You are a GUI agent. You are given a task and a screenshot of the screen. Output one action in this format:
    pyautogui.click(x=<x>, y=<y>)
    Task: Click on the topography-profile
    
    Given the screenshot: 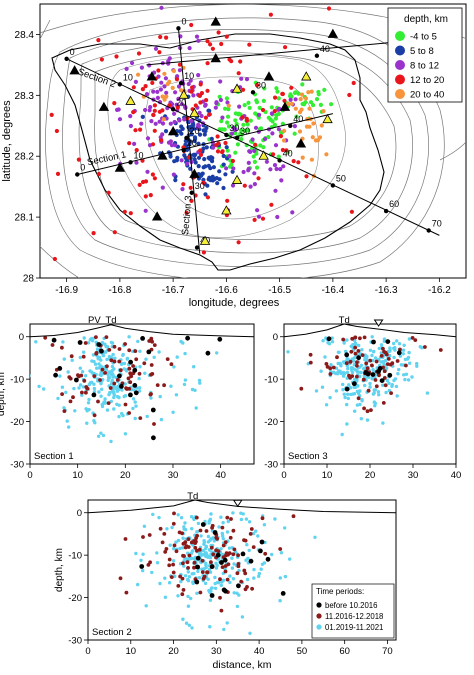 What is the action you would take?
    pyautogui.click(x=142, y=331)
    